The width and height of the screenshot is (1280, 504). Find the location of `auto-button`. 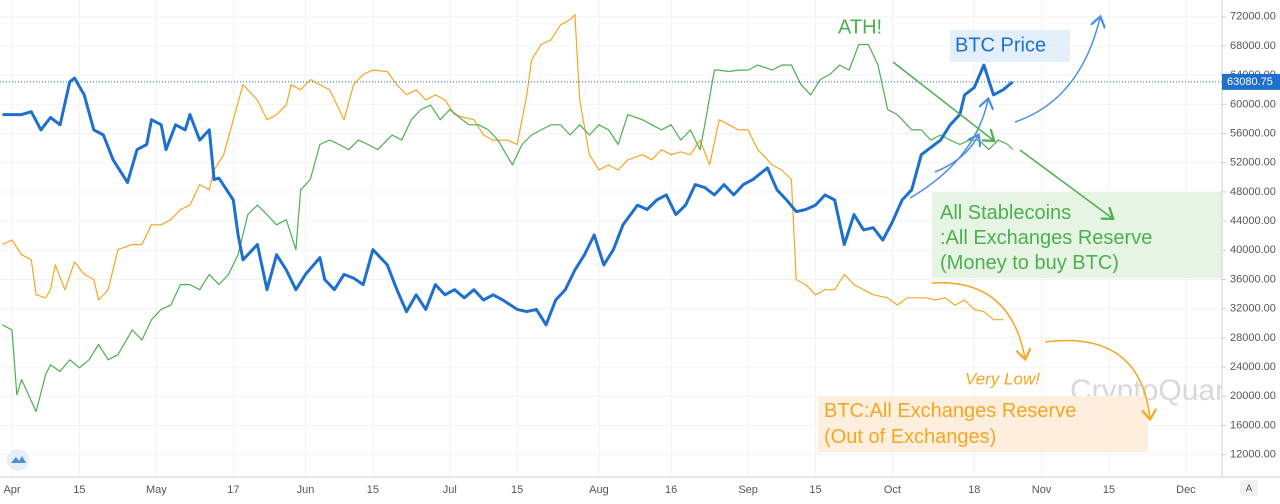

auto-button is located at coordinates (1249, 488).